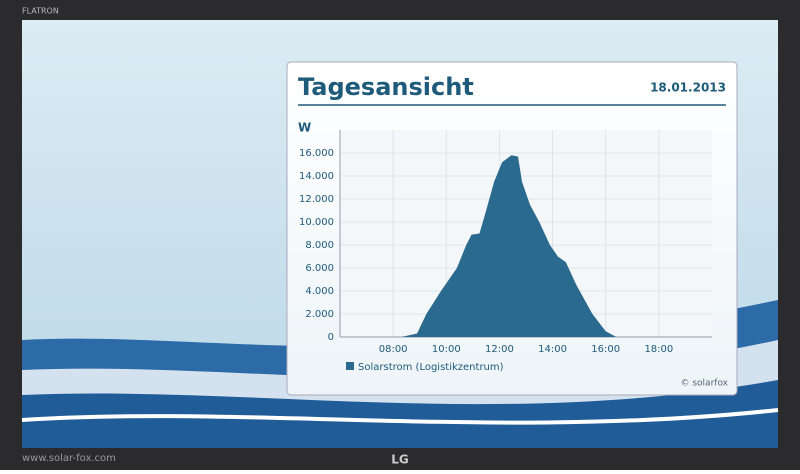 Image resolution: width=800 pixels, height=474 pixels. What do you see at coordinates (552, 349) in the screenshot?
I see `x-tick-label: 14:00` at bounding box center [552, 349].